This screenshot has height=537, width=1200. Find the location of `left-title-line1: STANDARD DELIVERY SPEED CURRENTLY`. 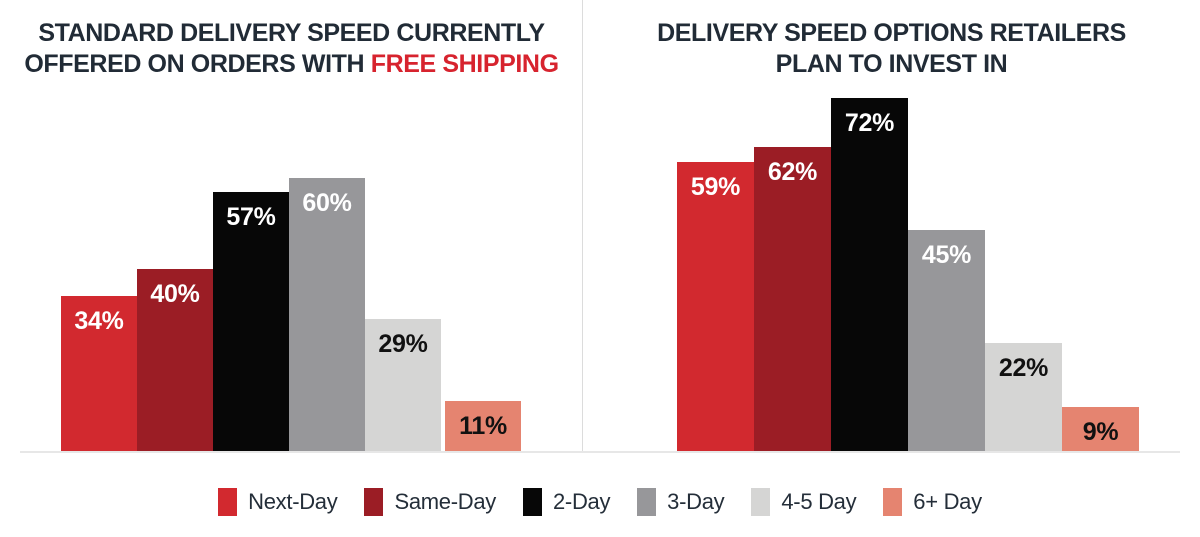

left-title-line1: STANDARD DELIVERY SPEED CURRENTLY is located at coordinates (291, 33).